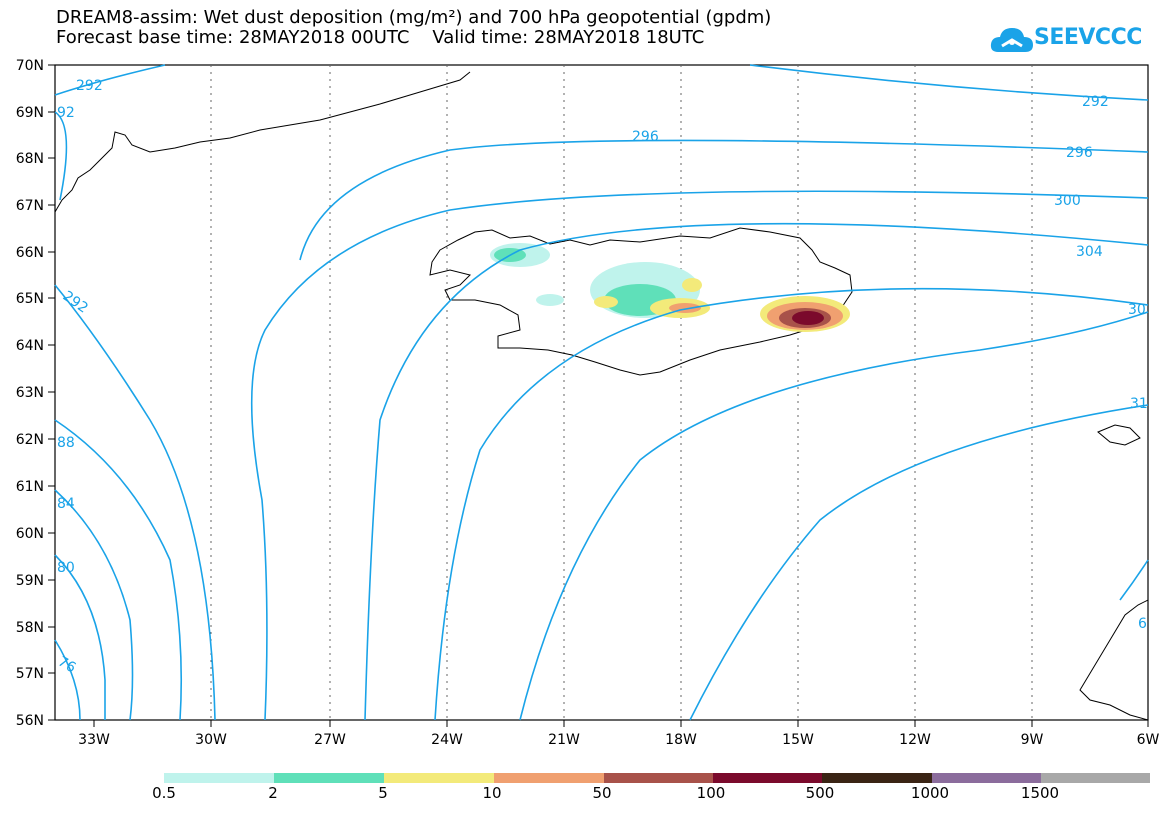  Describe the element at coordinates (30, 487) in the screenshot. I see `lat-label: 61N` at that location.